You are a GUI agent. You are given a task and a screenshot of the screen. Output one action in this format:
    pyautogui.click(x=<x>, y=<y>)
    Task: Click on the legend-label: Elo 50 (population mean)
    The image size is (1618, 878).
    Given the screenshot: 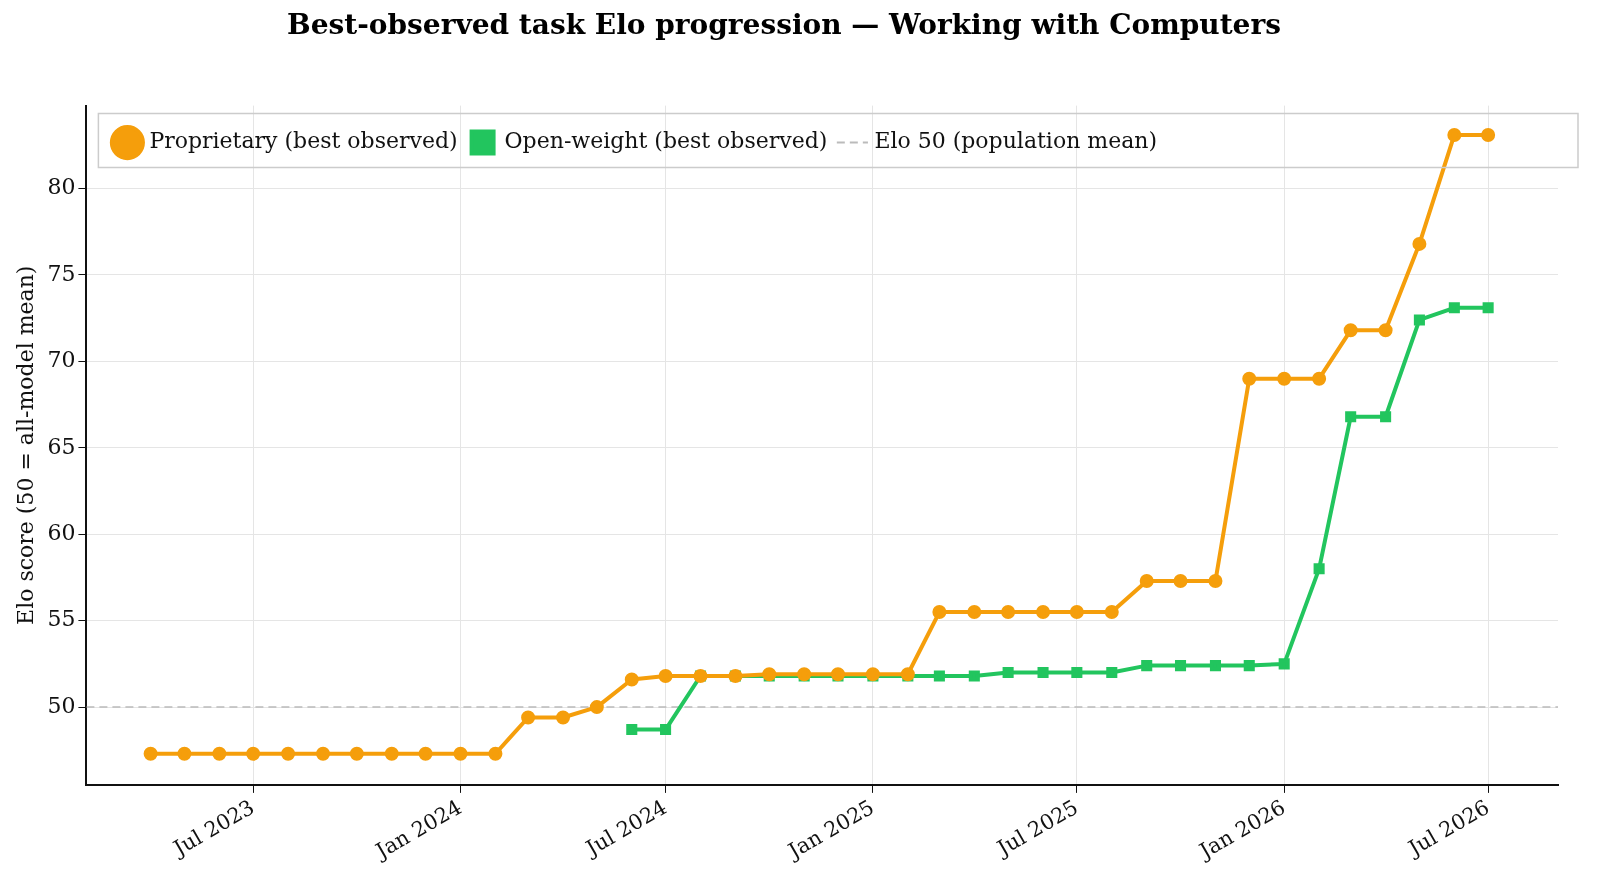 What is the action you would take?
    pyautogui.click(x=1016, y=141)
    